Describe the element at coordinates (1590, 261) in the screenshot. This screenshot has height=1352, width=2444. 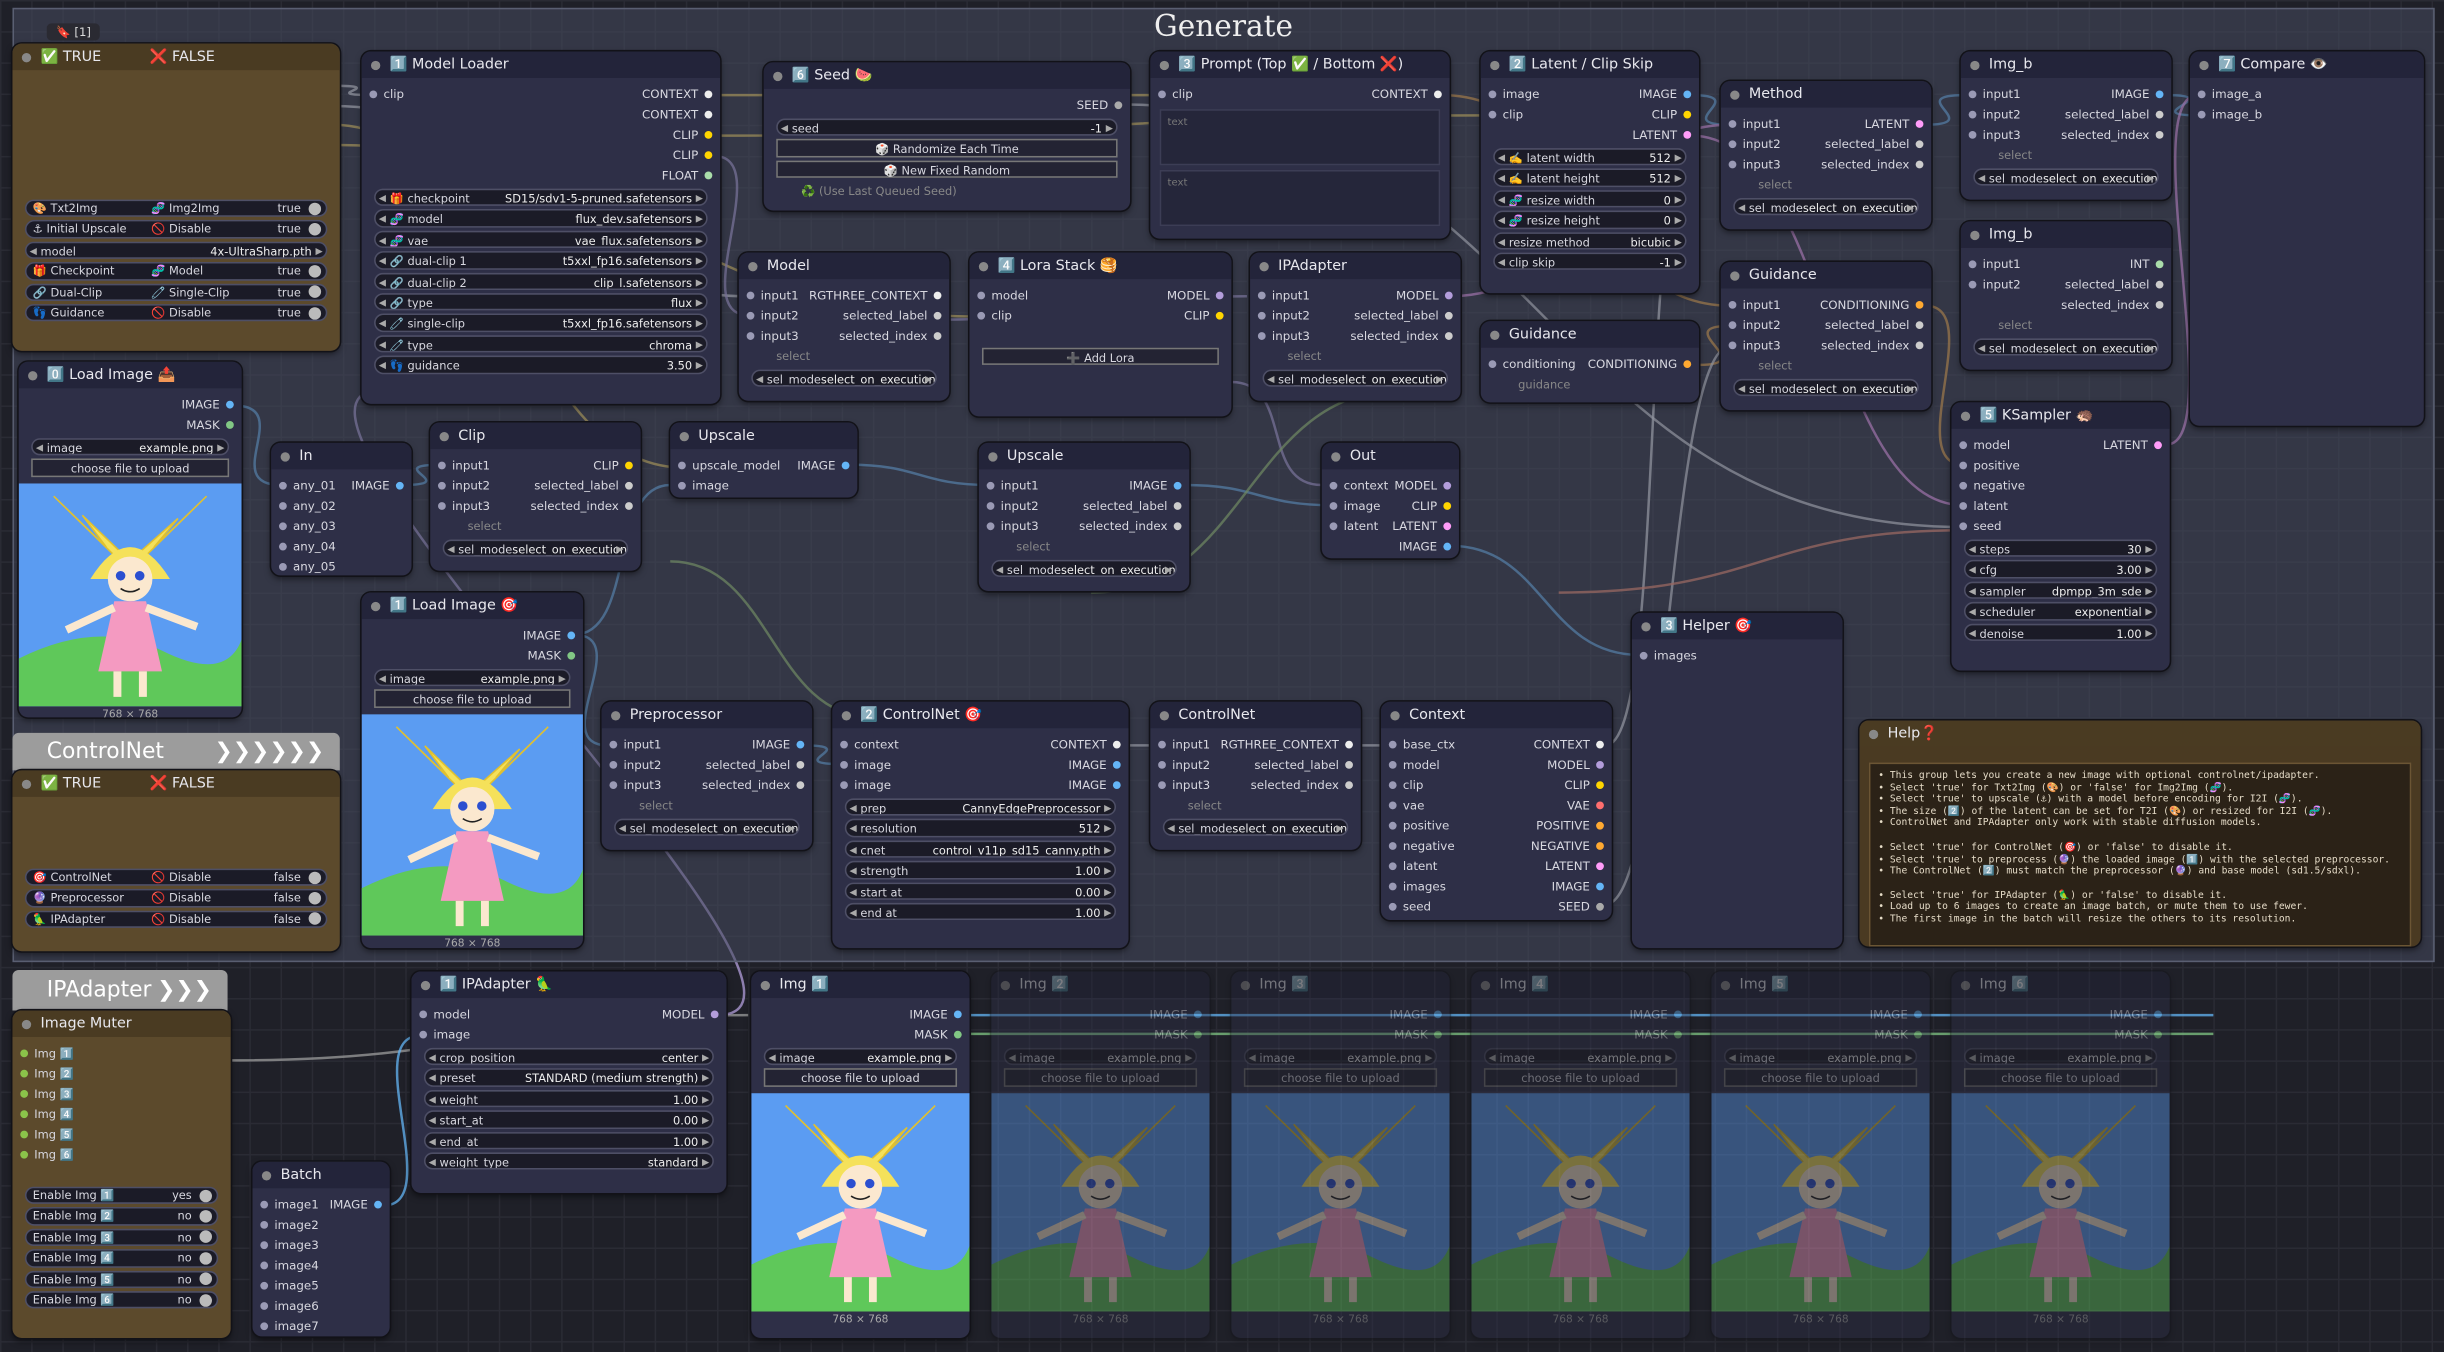
I see `widget: clip skip -1` at that location.